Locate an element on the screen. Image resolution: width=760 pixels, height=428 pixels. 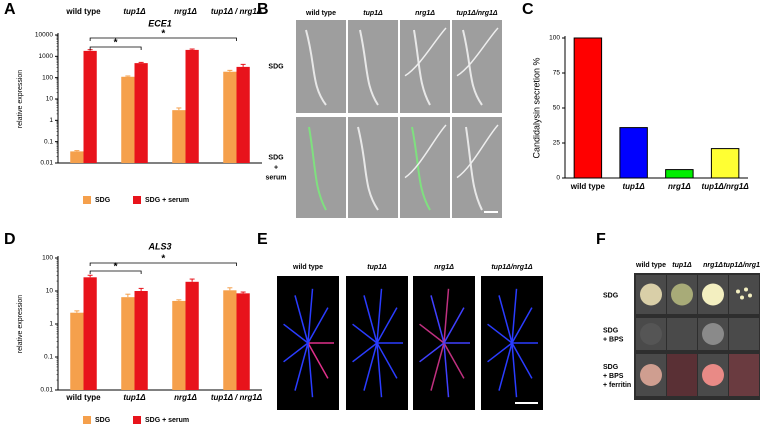
y-tick-label: 0.1 is located at coordinates (48, 357).